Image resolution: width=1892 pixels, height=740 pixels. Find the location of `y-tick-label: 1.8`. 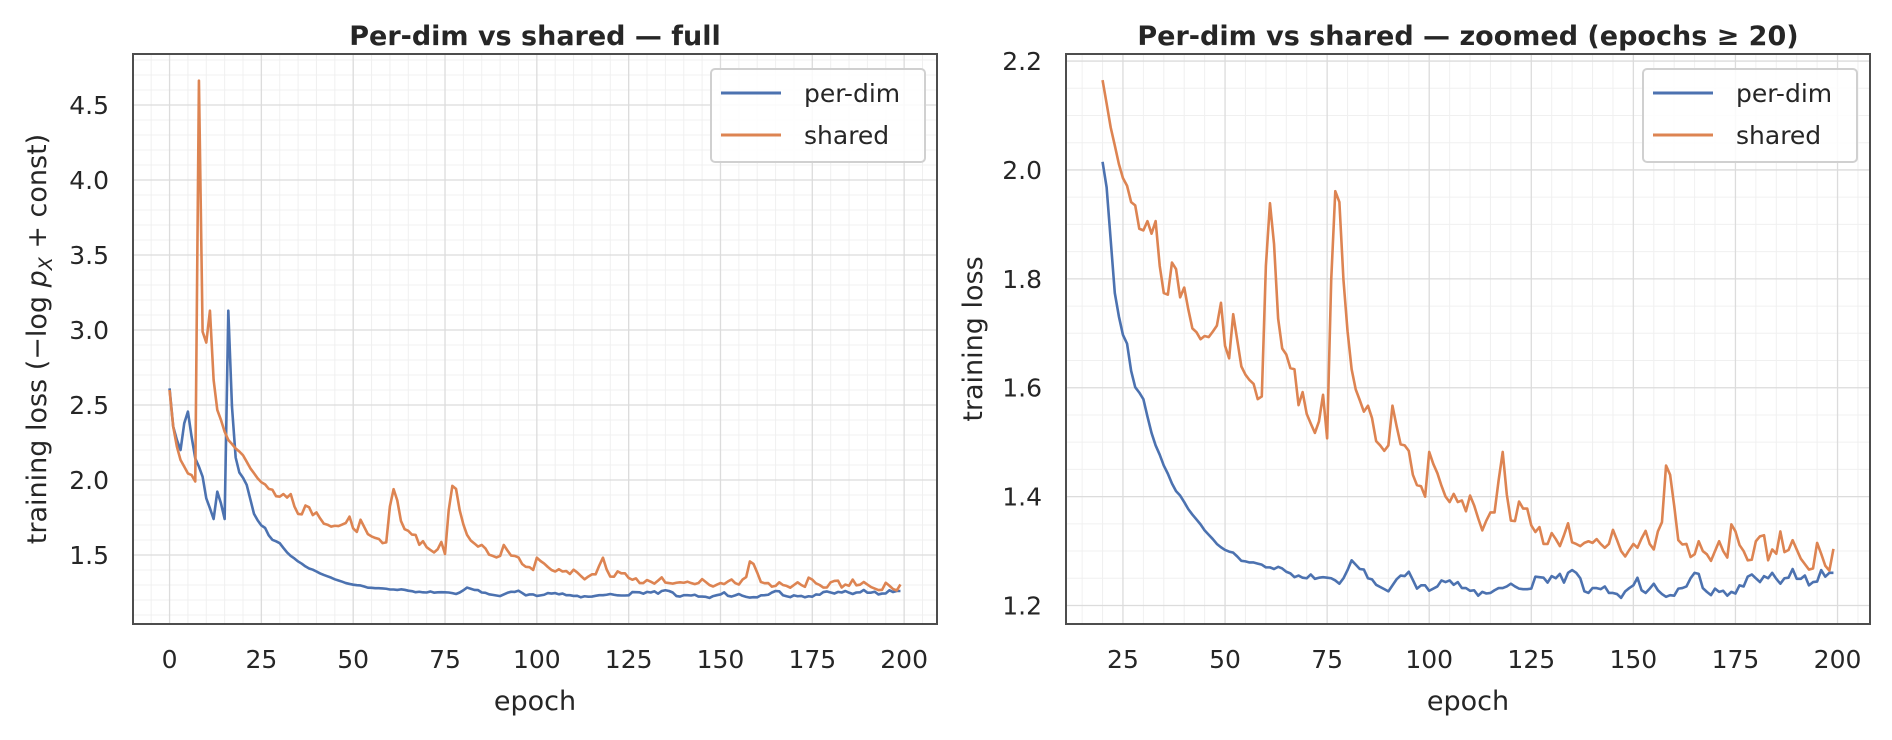

y-tick-label: 1.8 is located at coordinates (1022, 279).